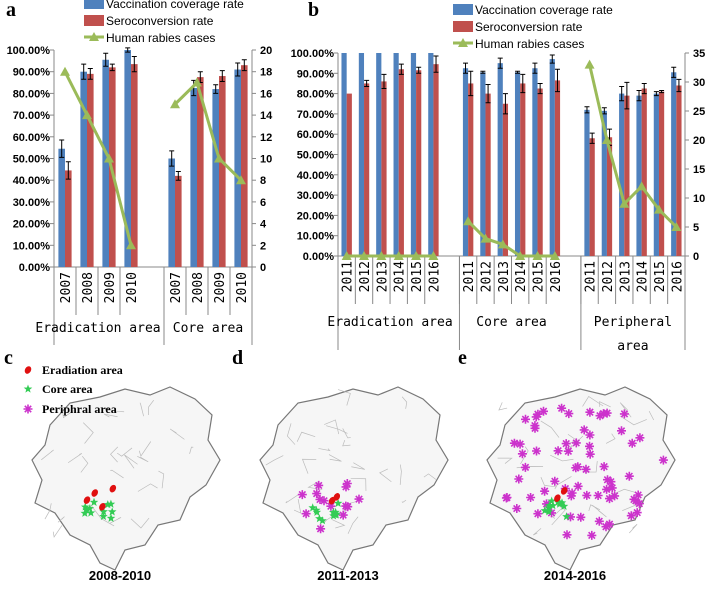  Describe the element at coordinates (175, 5) in the screenshot. I see `legend-label: Vaccination coverage rate` at that location.